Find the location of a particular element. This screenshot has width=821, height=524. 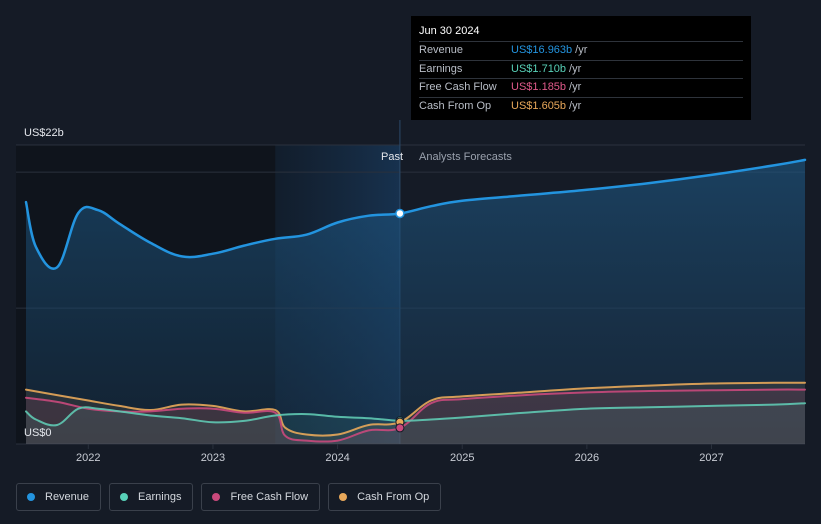

cfo-line is located at coordinates (415, 409).